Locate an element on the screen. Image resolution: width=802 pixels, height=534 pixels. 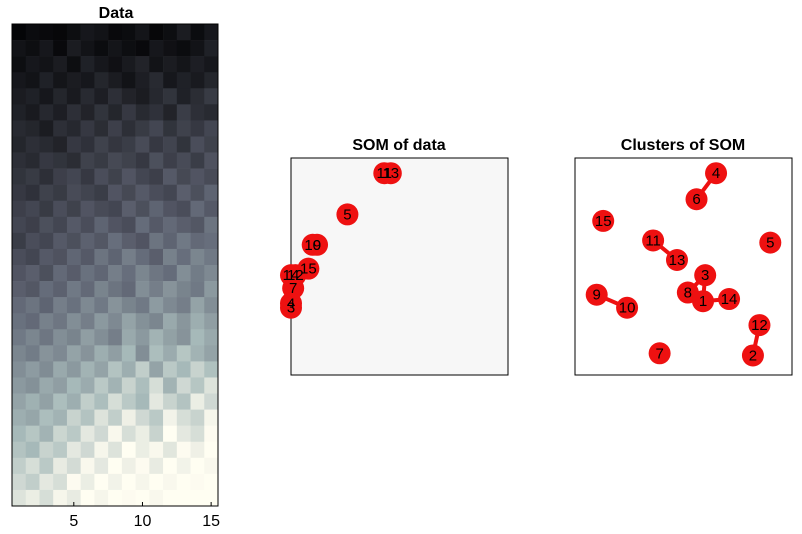
node-label: 4 is located at coordinates (291, 303).